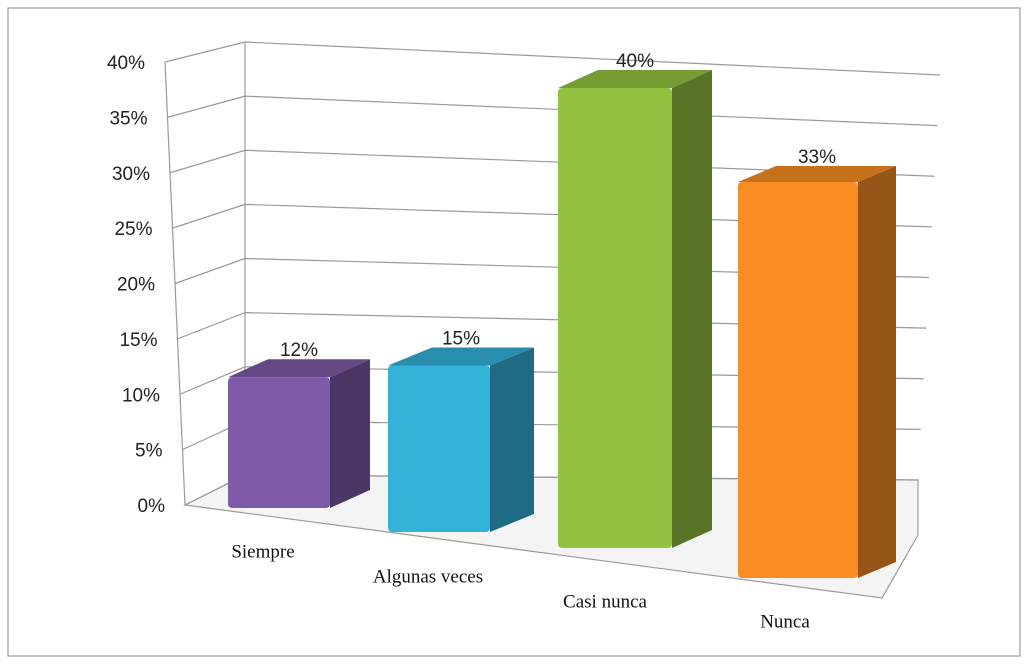 This screenshot has height=664, width=1028. What do you see at coordinates (785, 621) in the screenshot?
I see `x-tick-label: Nunca` at bounding box center [785, 621].